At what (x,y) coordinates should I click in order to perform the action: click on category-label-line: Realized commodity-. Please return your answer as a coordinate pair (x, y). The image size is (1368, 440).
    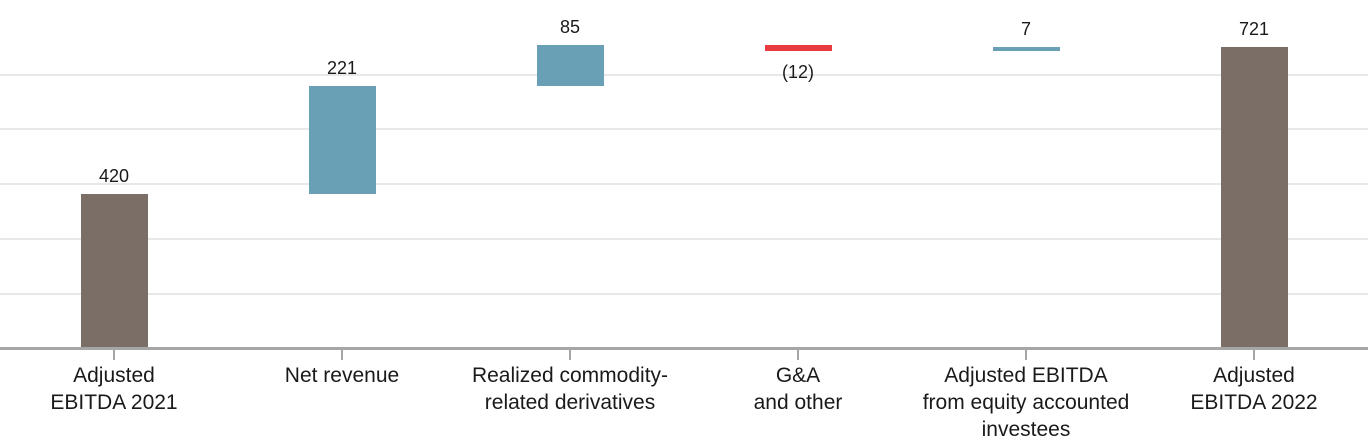
    Looking at the image, I should click on (570, 375).